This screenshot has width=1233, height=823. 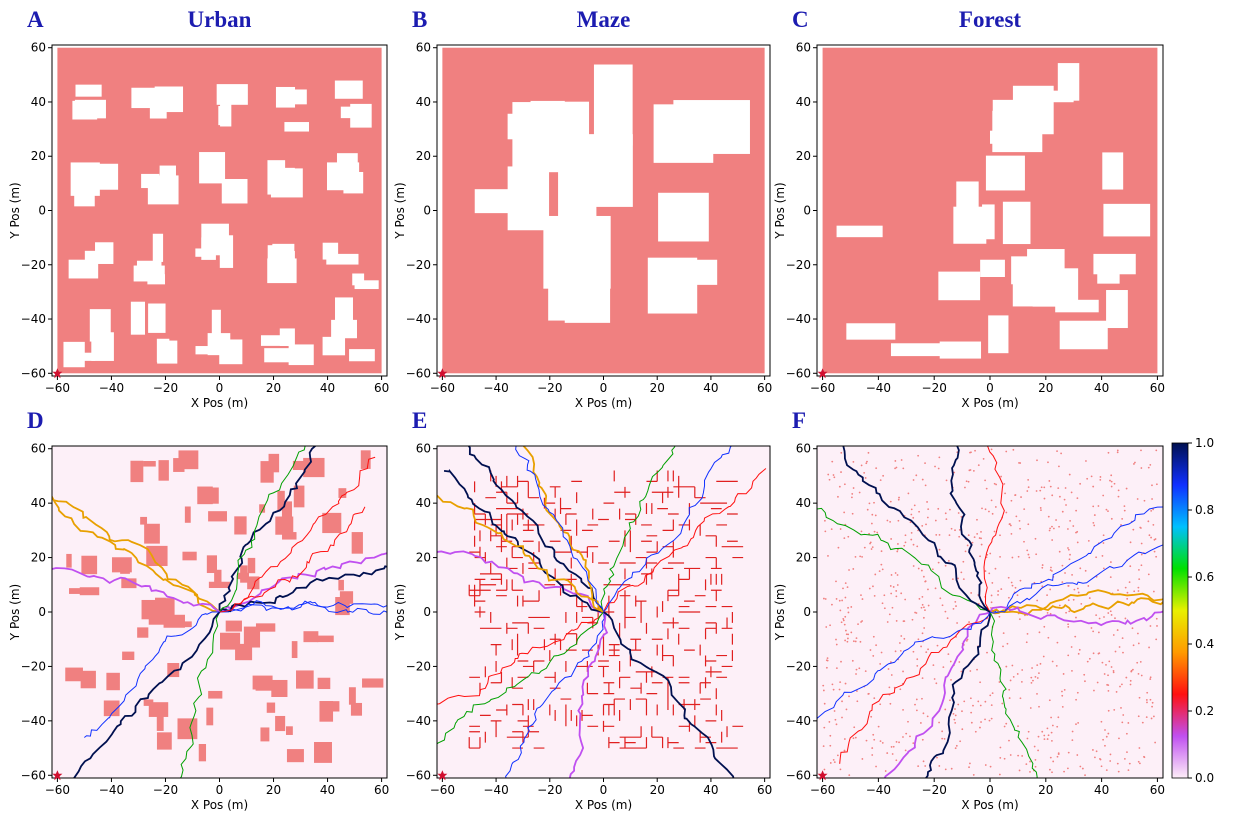 What do you see at coordinates (111, 790) in the screenshot?
I see `x-tick-label: −40` at bounding box center [111, 790].